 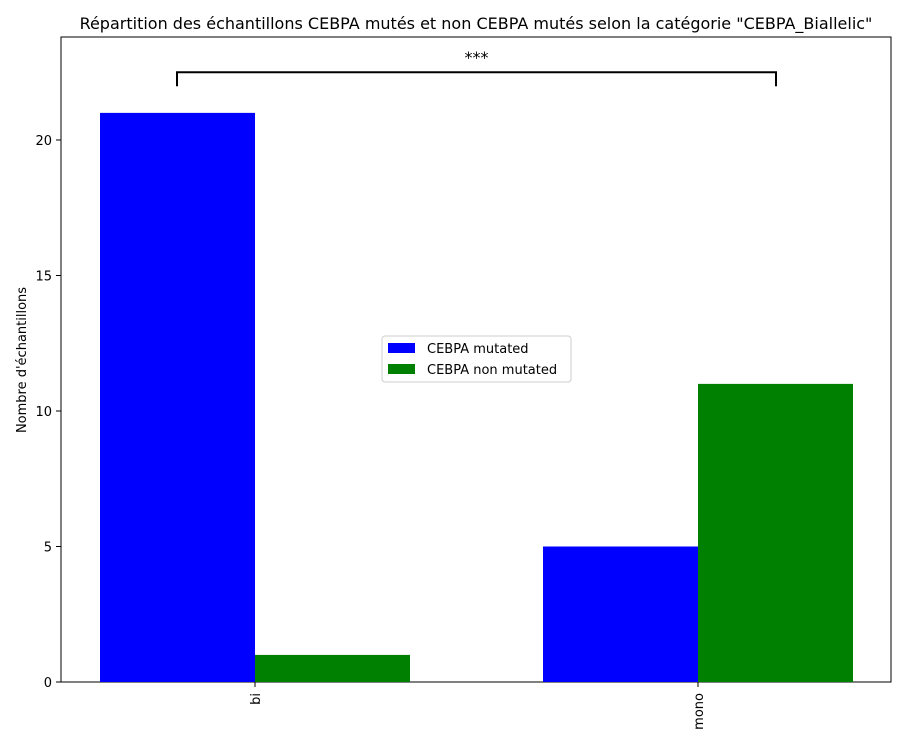 What do you see at coordinates (620, 614) in the screenshot?
I see `bar-cebpa-mutated-mono` at bounding box center [620, 614].